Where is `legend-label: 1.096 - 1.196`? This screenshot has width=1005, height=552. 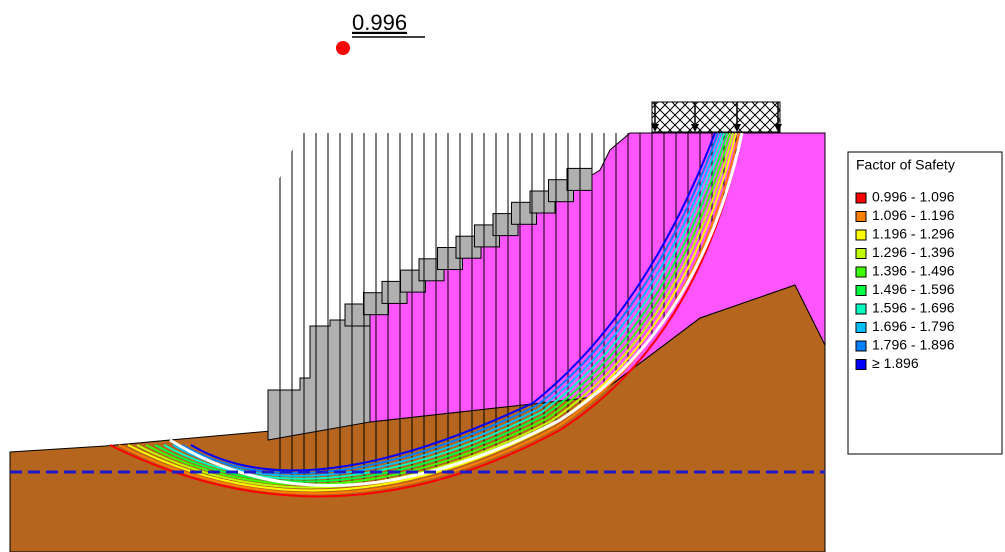 legend-label: 1.096 - 1.196 is located at coordinates (913, 215).